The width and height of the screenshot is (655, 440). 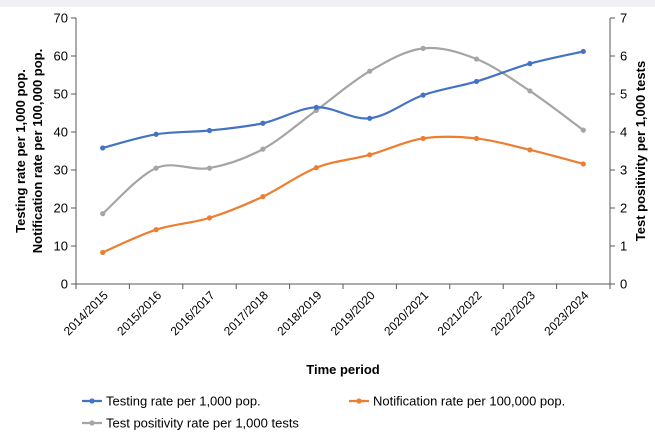 What do you see at coordinates (246, 313) in the screenshot?
I see `x-tick-label: 2017/2018` at bounding box center [246, 313].